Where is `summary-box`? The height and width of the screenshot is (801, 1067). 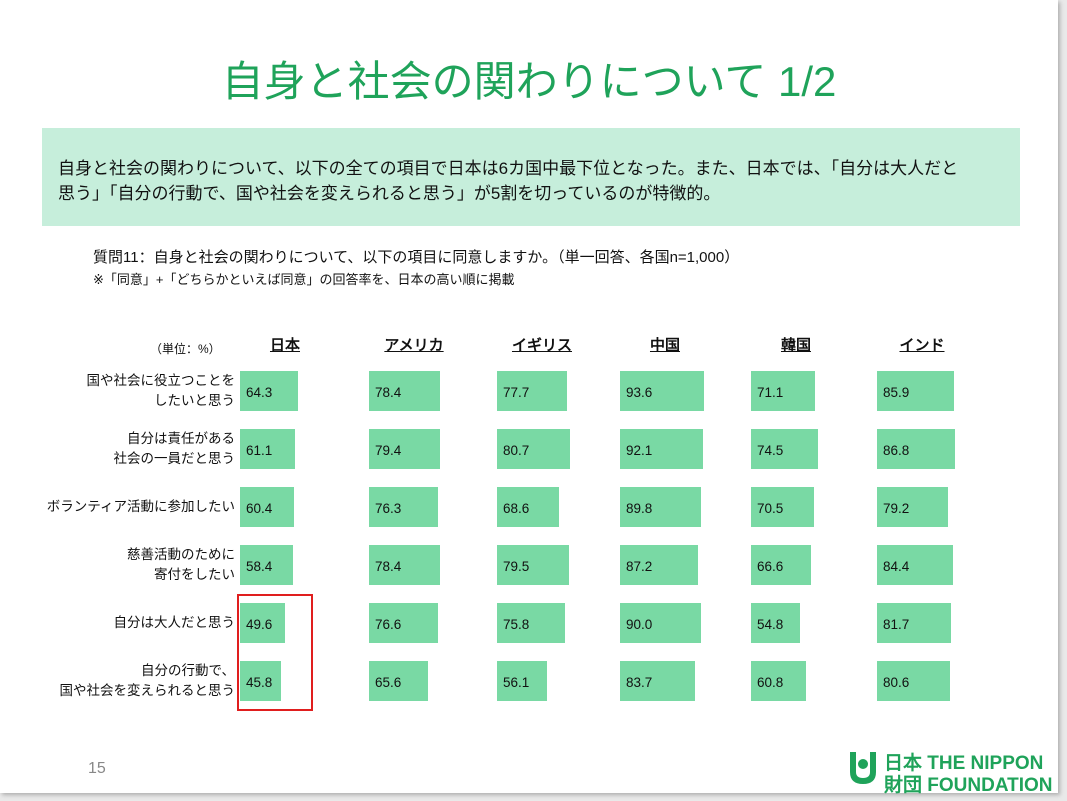
summary-box is located at coordinates (531, 177).